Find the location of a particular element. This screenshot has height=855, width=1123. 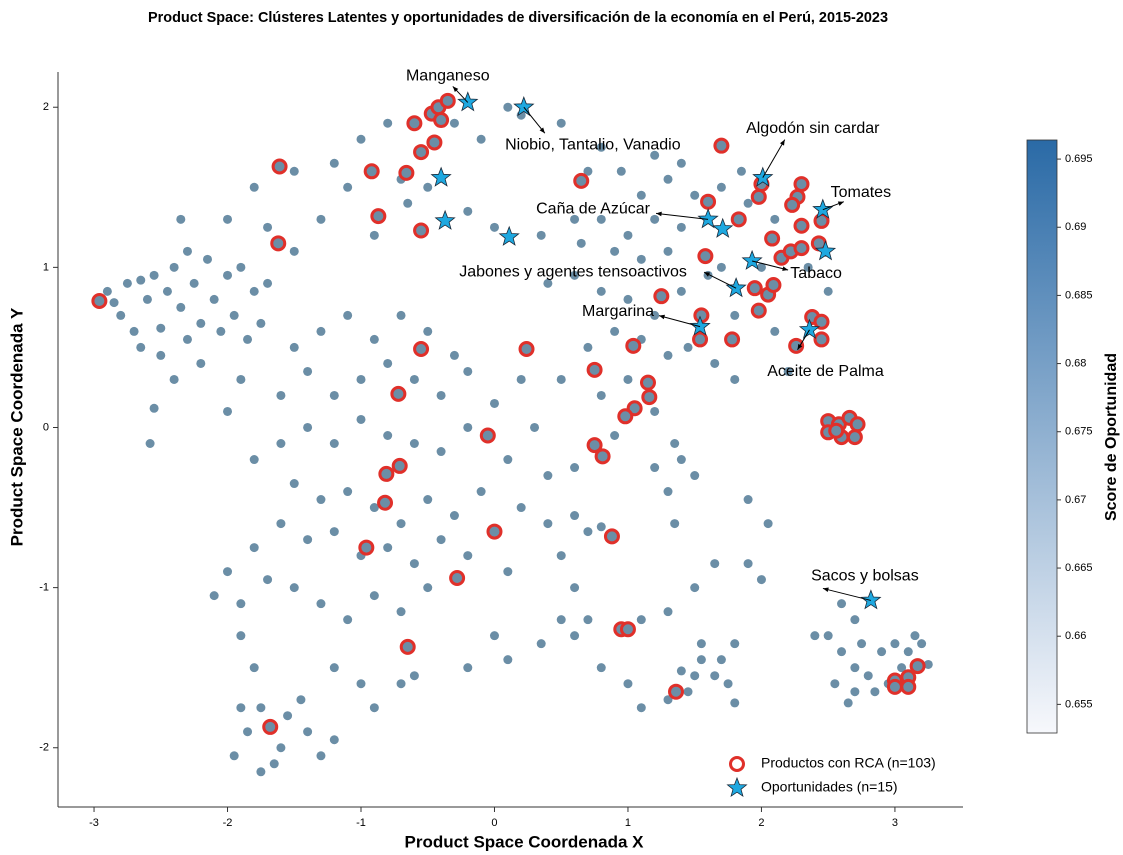

x-axis-label: Product Space Coordenada X is located at coordinates (525, 841).